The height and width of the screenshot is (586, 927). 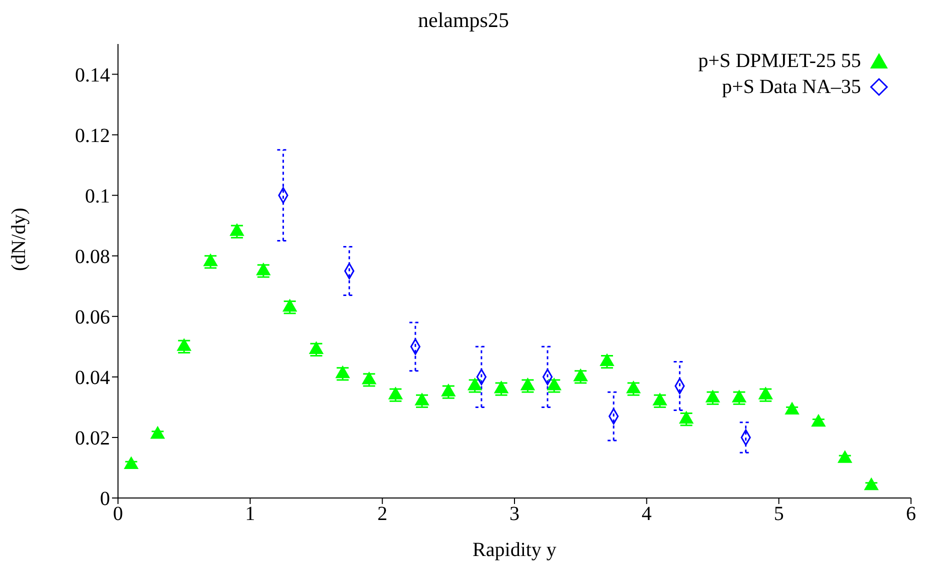 What do you see at coordinates (19, 239) in the screenshot?
I see `y-axis-title: (dN/dy)` at bounding box center [19, 239].